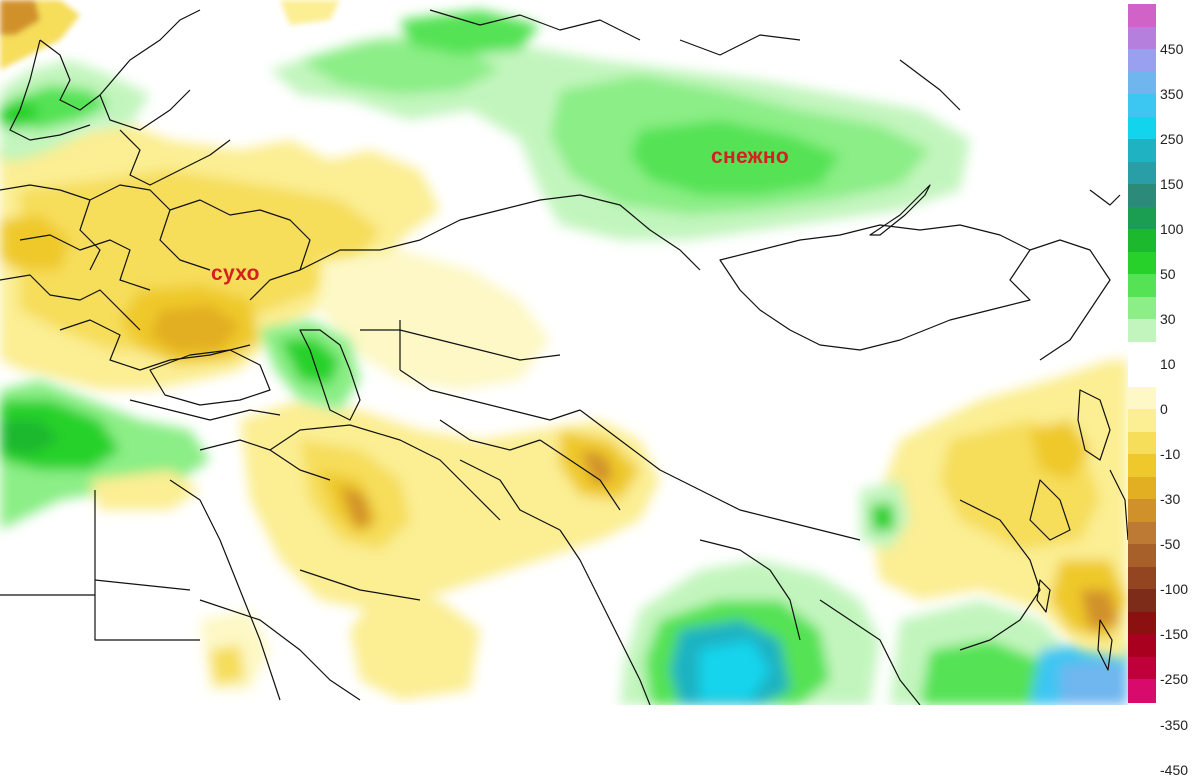 The height and width of the screenshot is (778, 1200). What do you see at coordinates (750, 632) in the screenshot?
I see `wet-region-bay-of-bengal` at bounding box center [750, 632].